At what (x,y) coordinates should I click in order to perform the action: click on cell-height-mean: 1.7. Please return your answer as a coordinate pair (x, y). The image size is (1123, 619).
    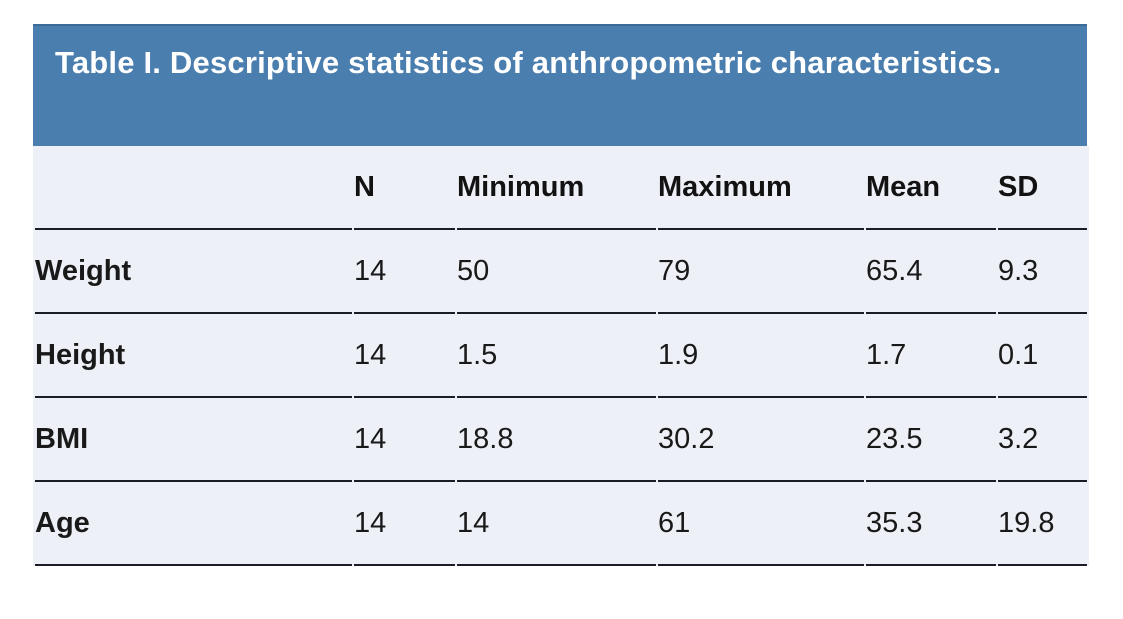
    Looking at the image, I should click on (931, 356).